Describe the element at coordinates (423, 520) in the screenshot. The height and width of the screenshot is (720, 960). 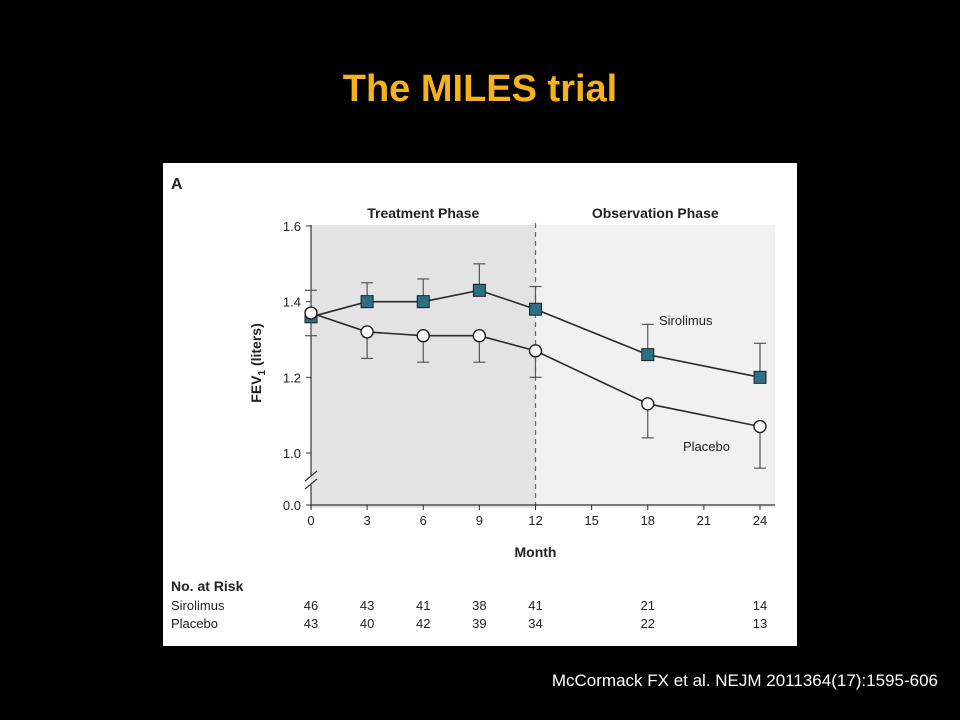
I see `x-tick-label: 6` at that location.